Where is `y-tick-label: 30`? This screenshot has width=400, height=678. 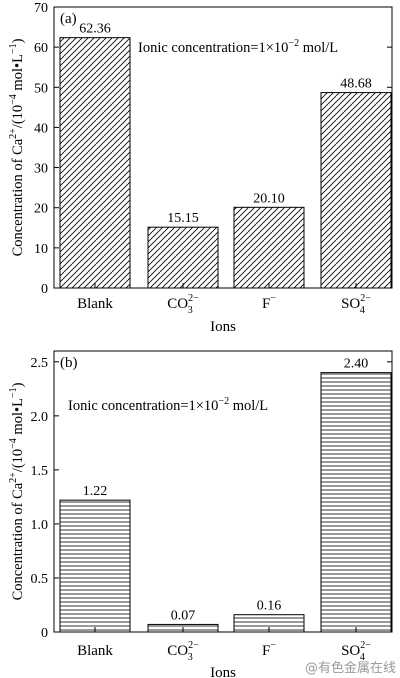
y-tick-label: 30 is located at coordinates (41, 169).